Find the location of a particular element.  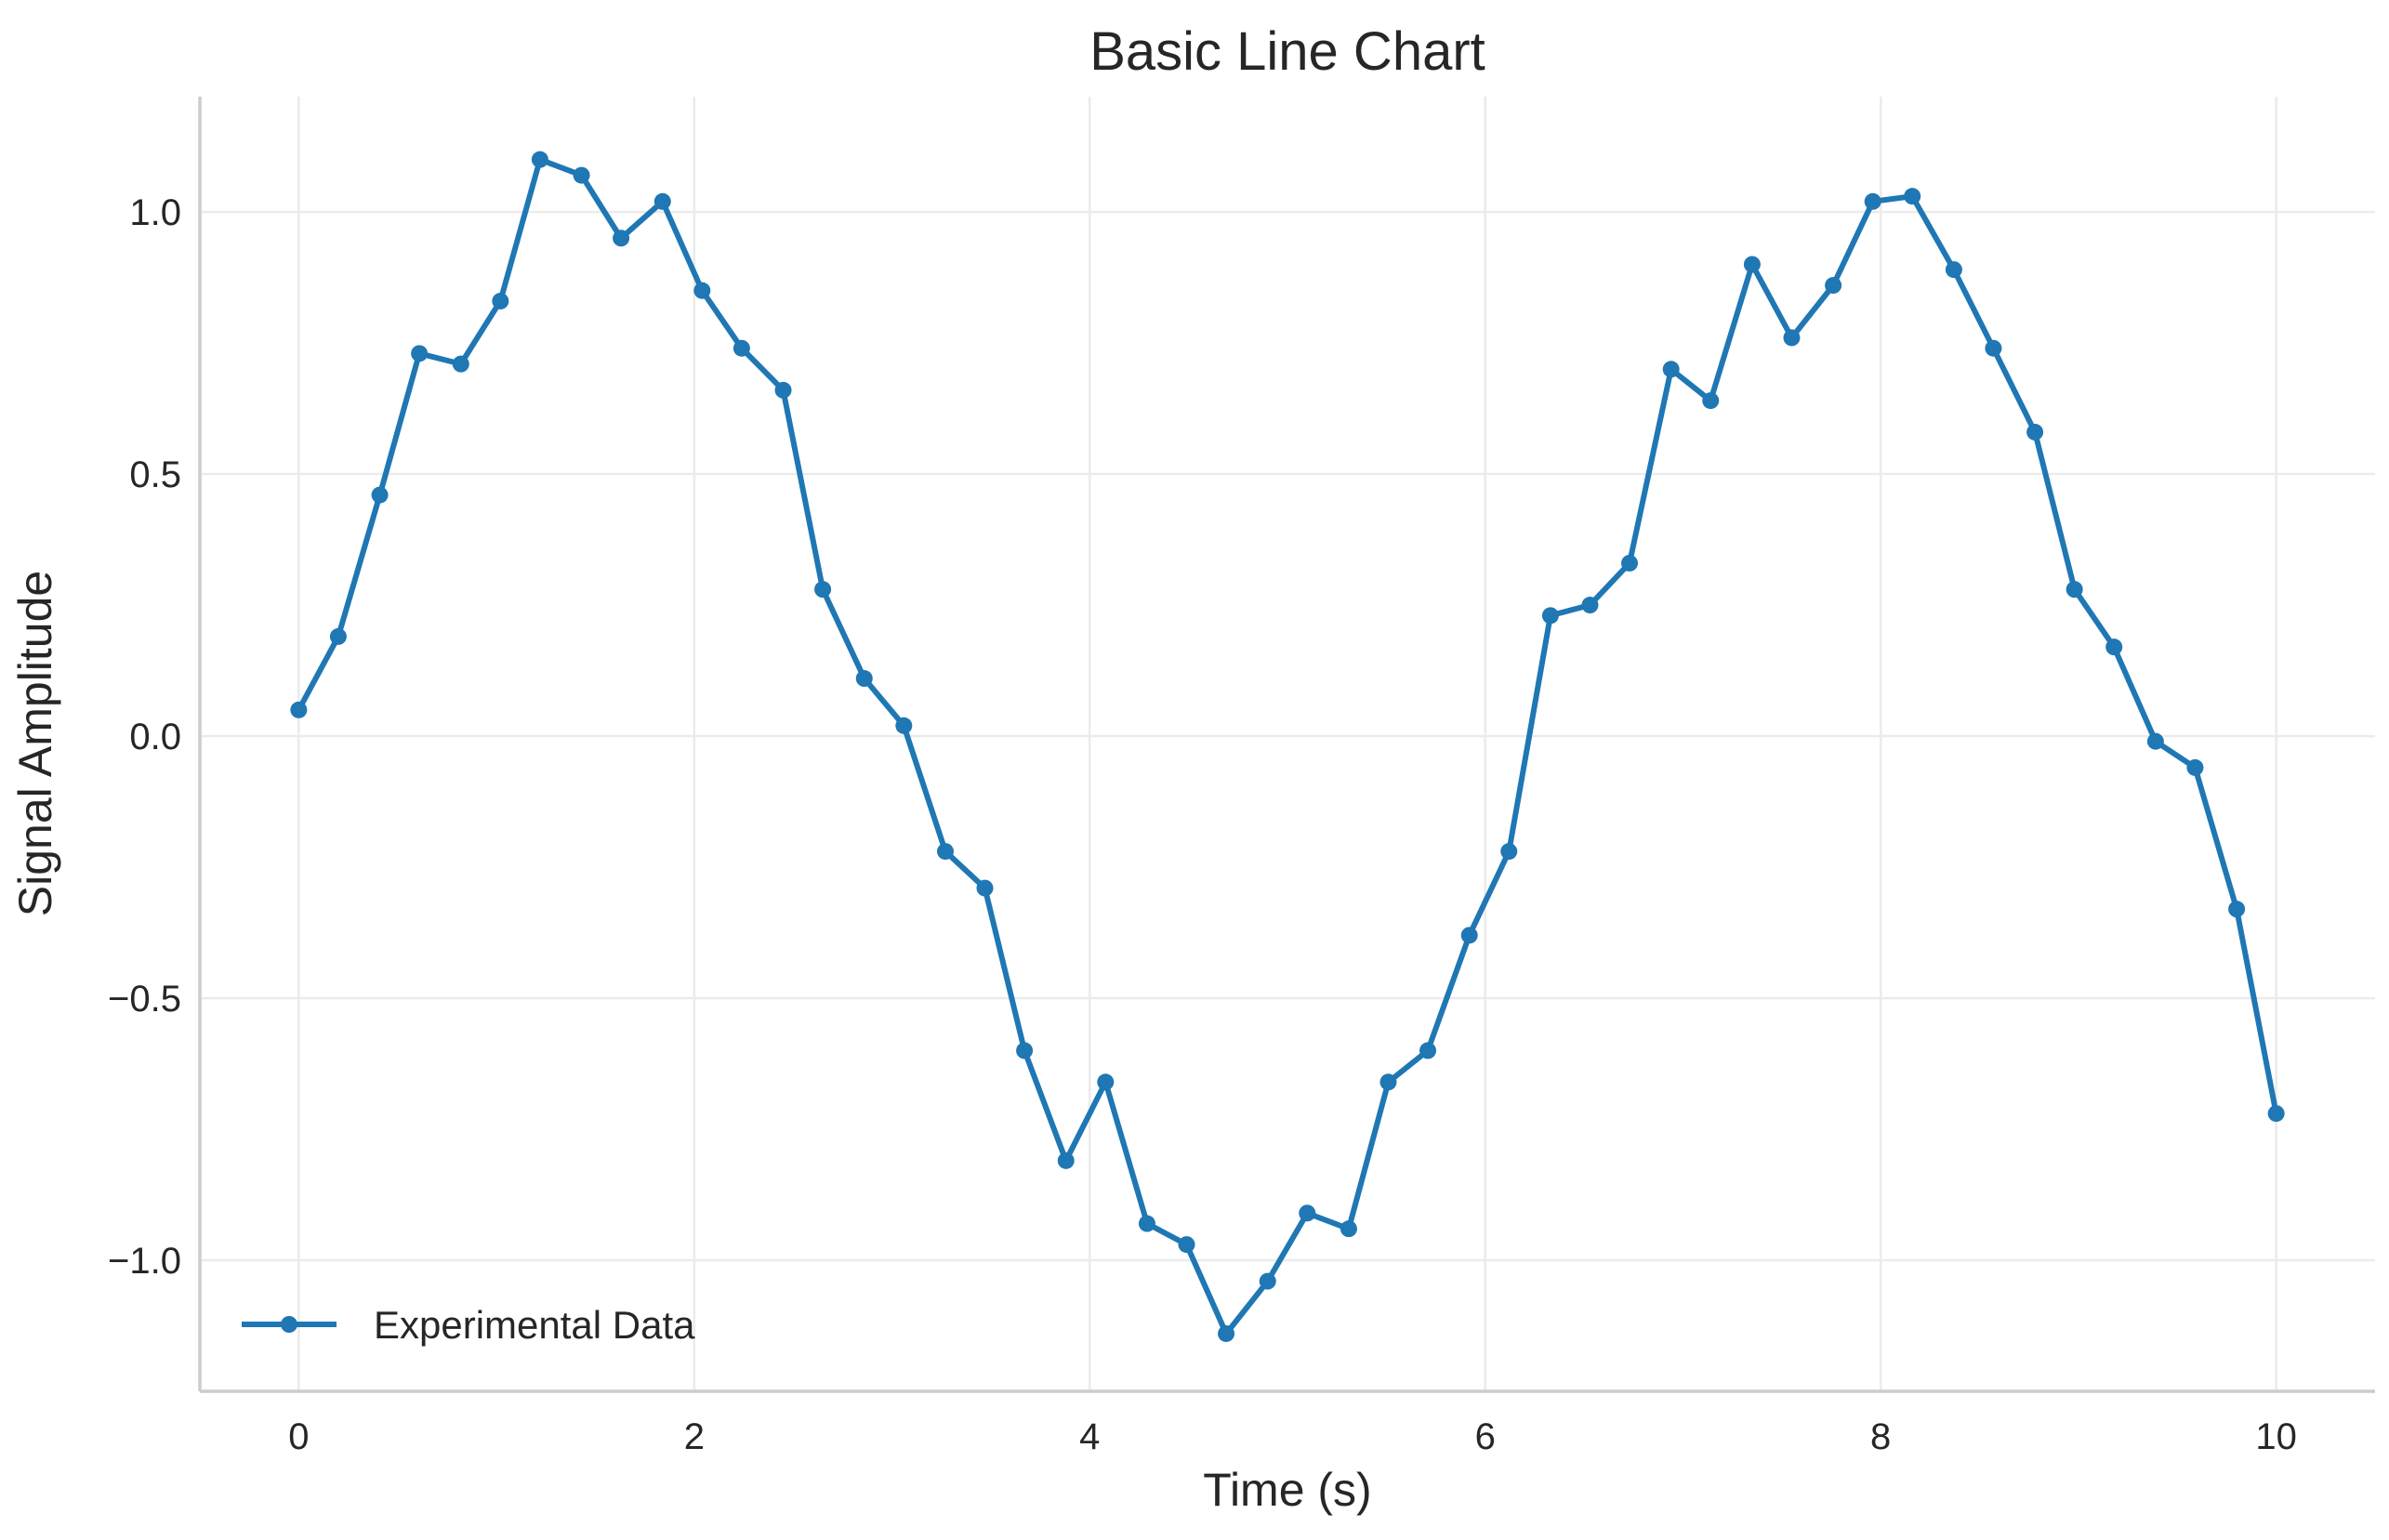

y-tick-label: −1.0 is located at coordinates (144, 1262).